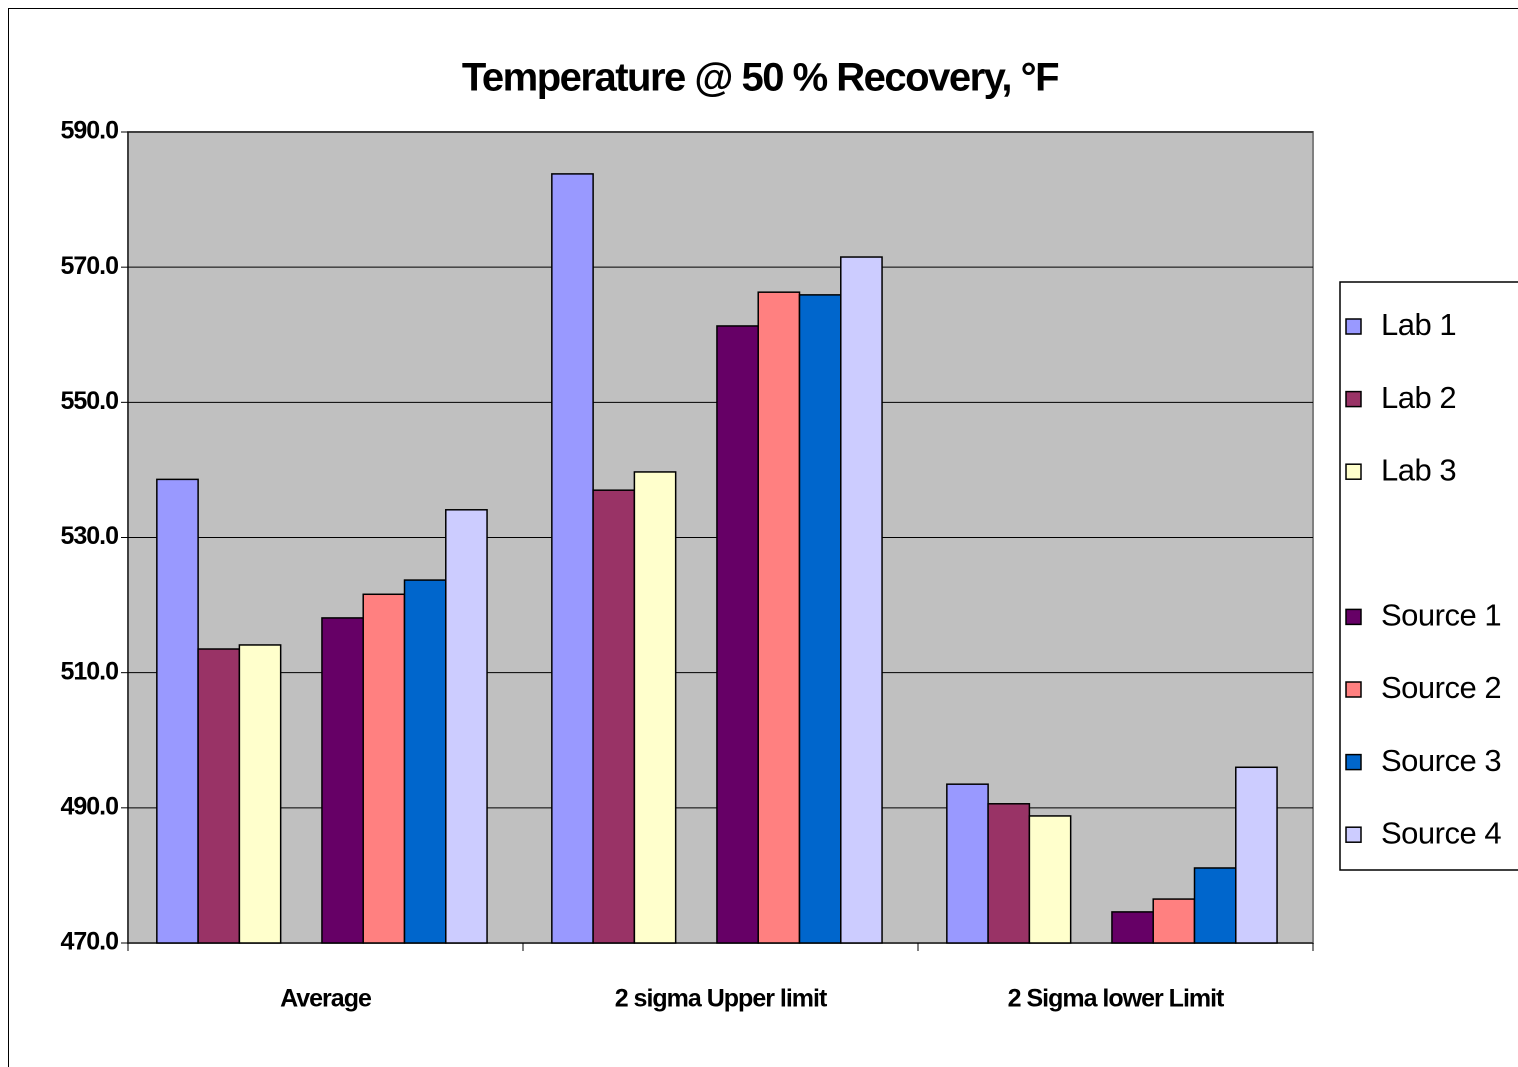 The image size is (1518, 1067). What do you see at coordinates (1441, 687) in the screenshot?
I see `legend-label: Source 2` at bounding box center [1441, 687].